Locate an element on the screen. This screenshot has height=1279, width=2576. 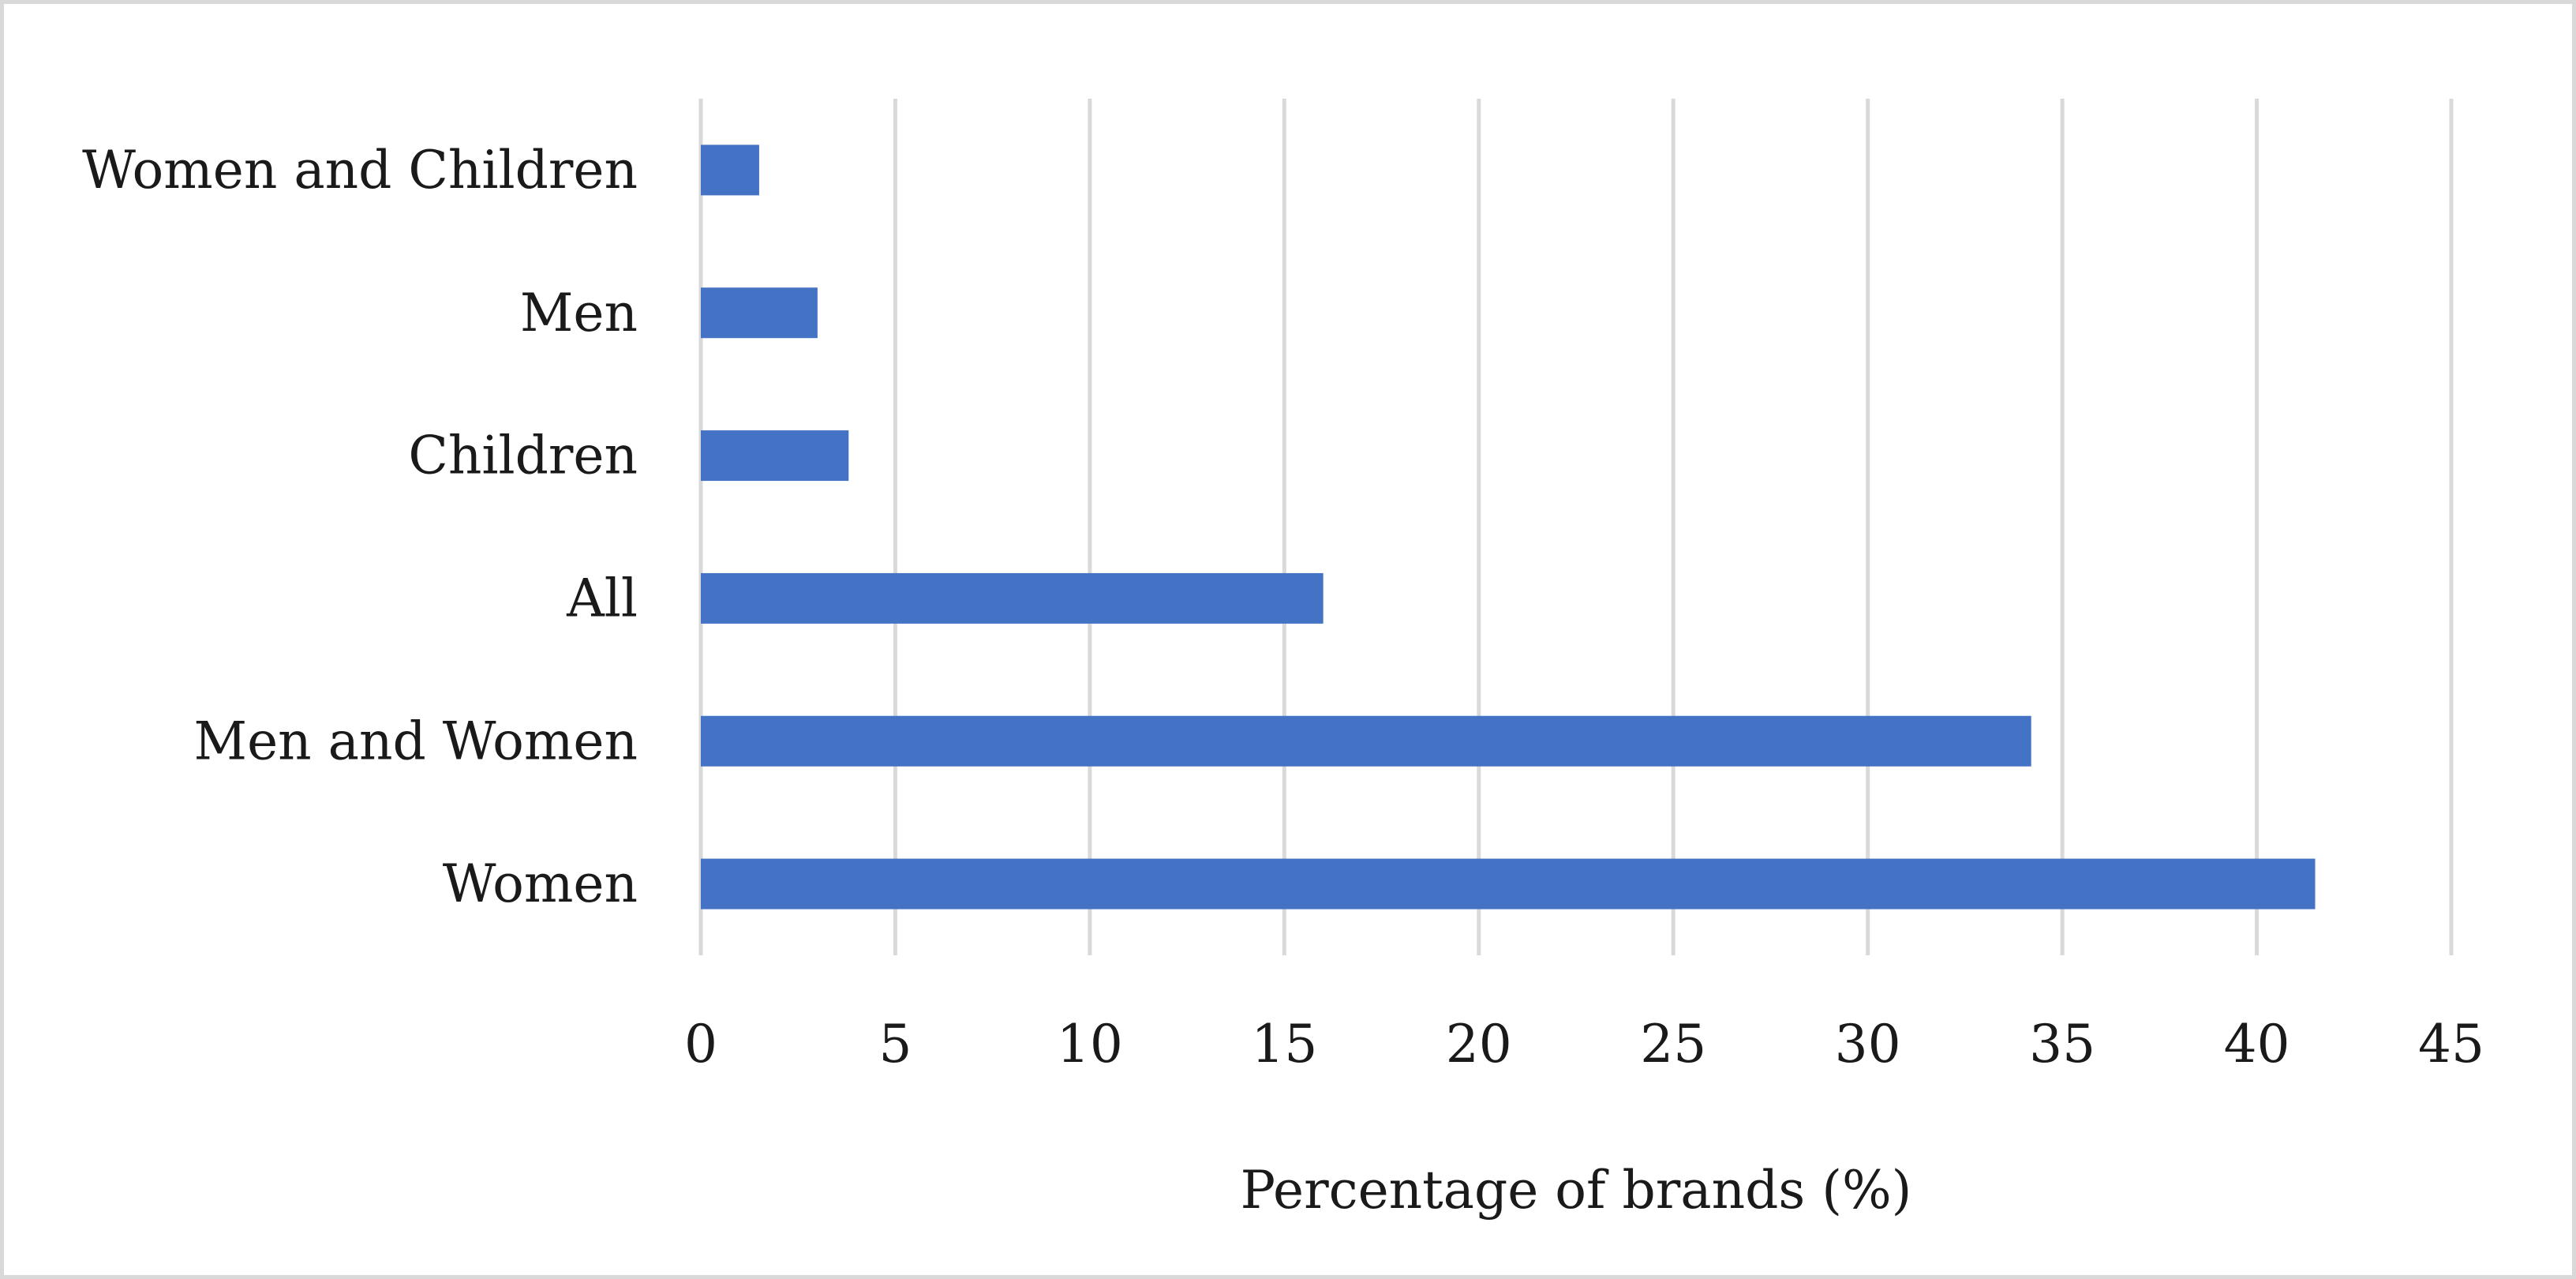
x-tick-label-0: 0 is located at coordinates (700, 1044).